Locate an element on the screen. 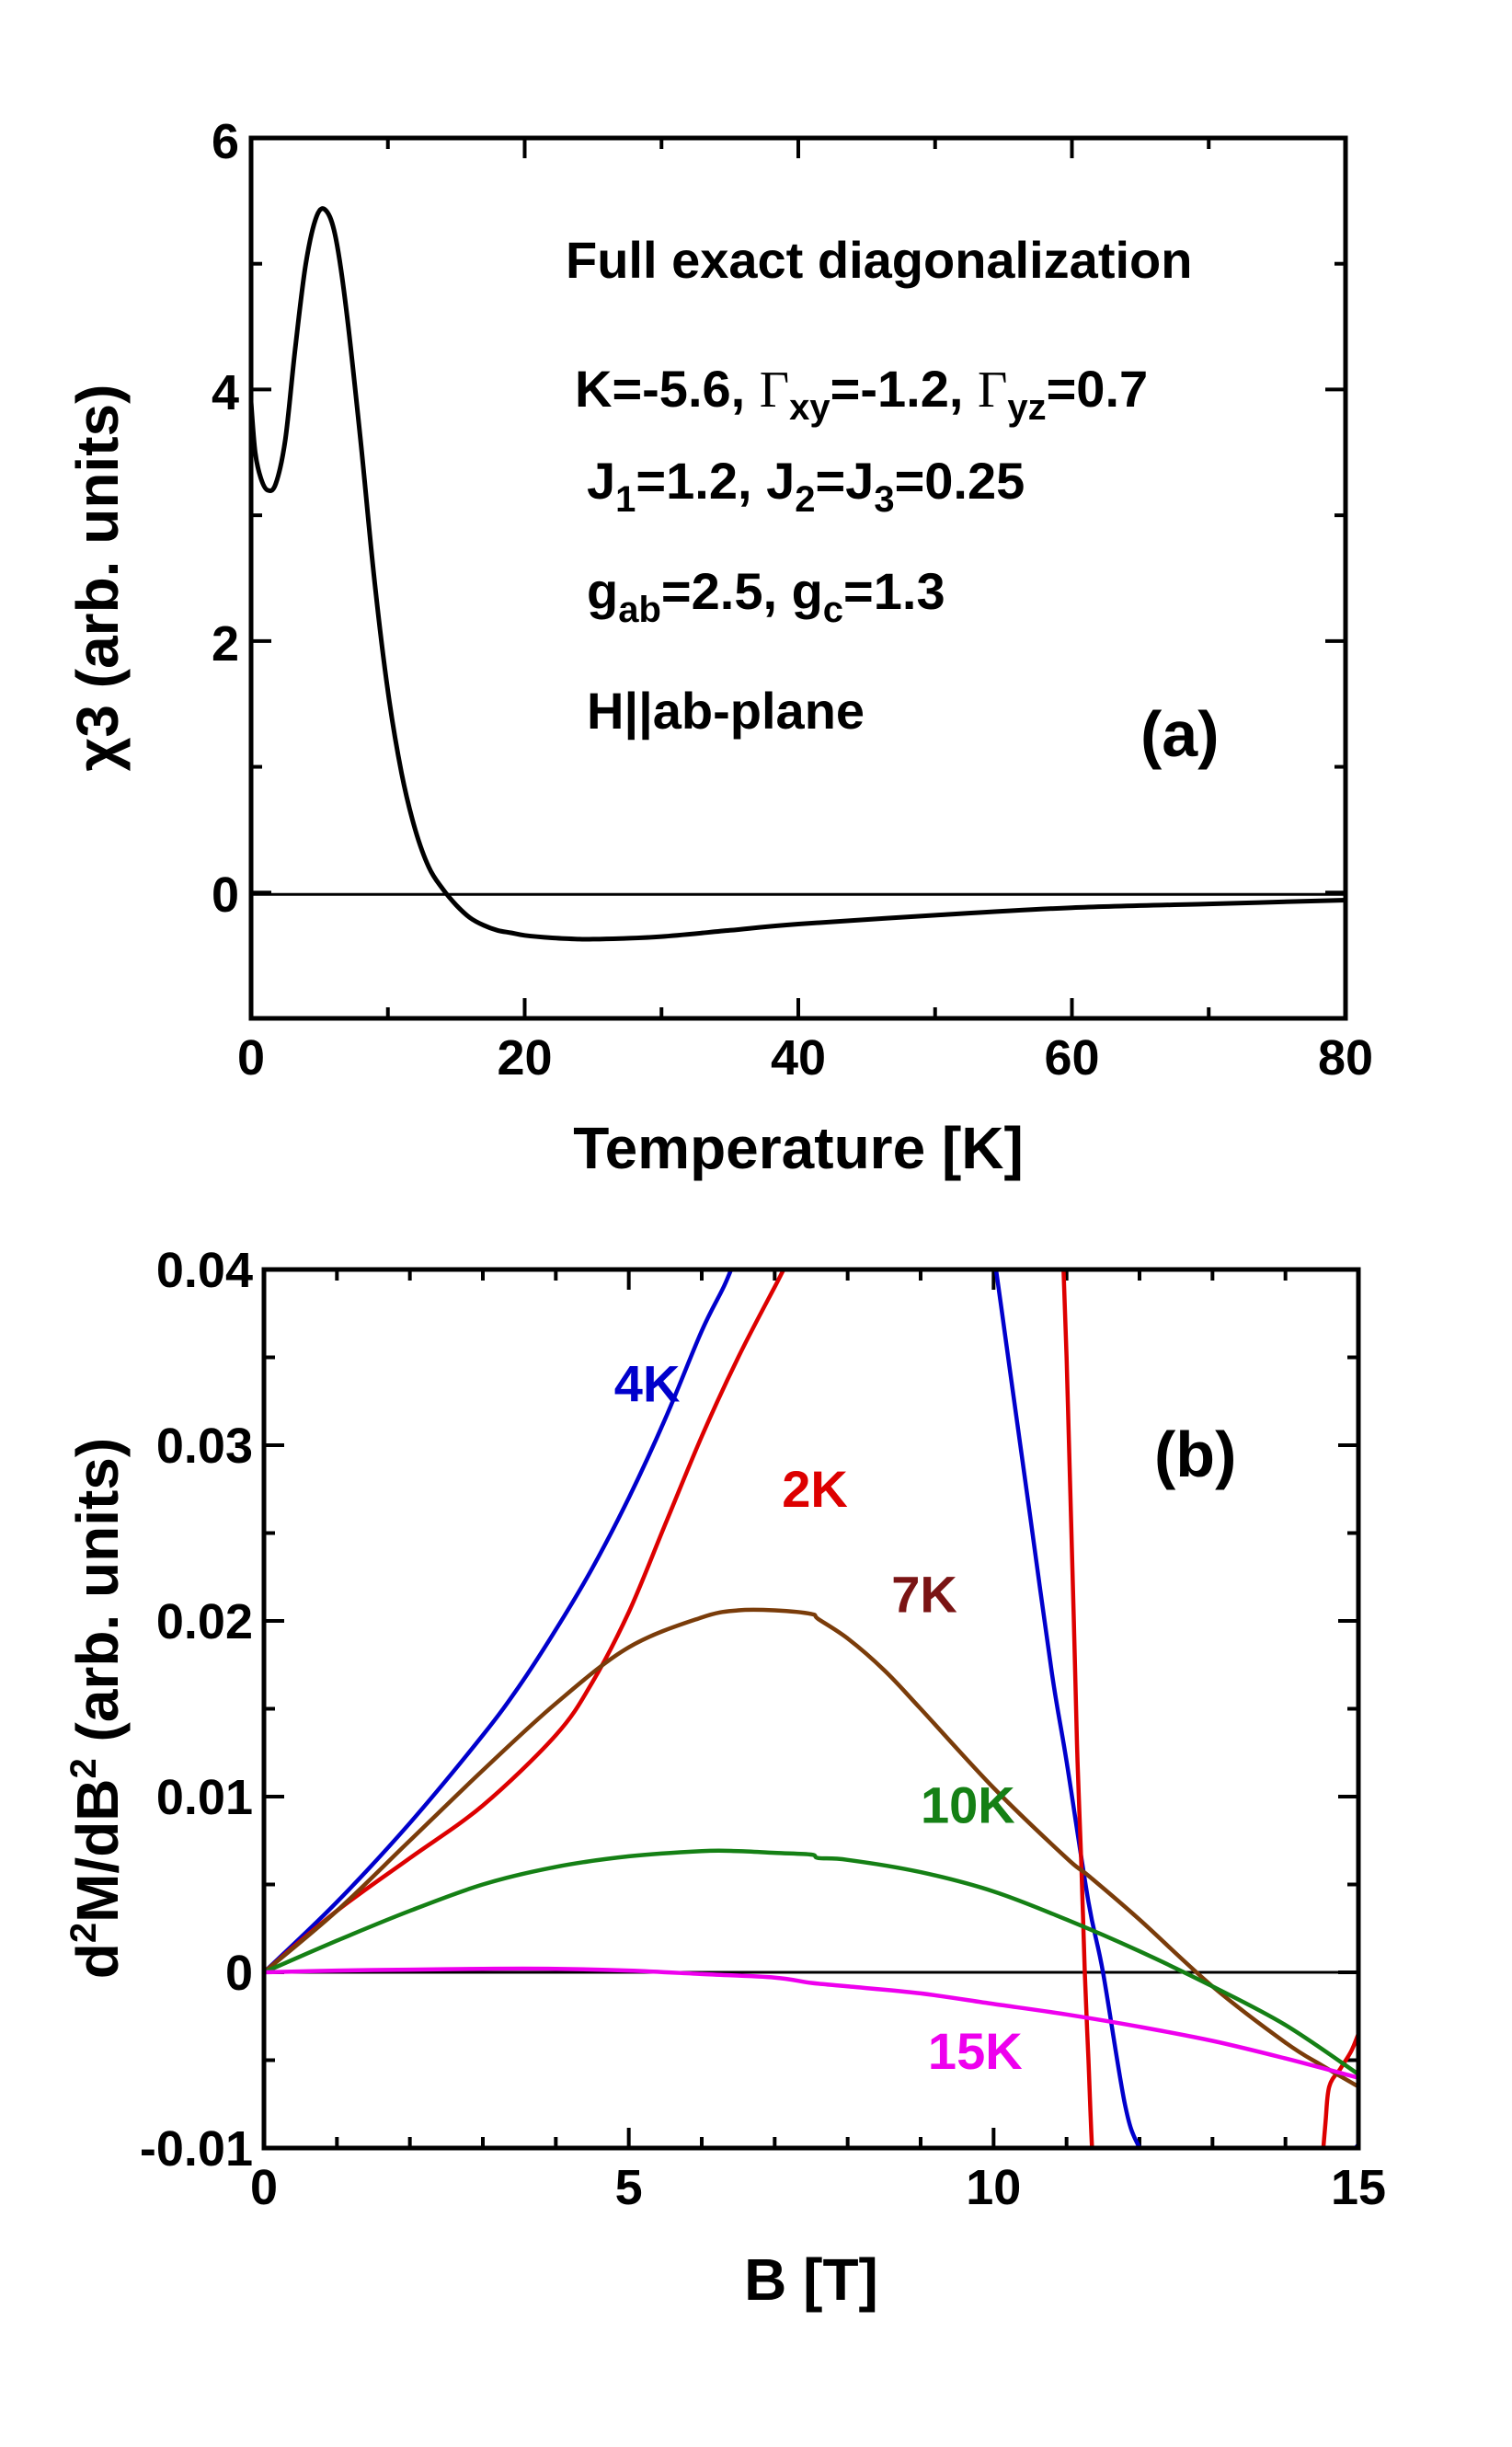 The image size is (1512, 2447). series-label-15k: 15K is located at coordinates (975, 2051).